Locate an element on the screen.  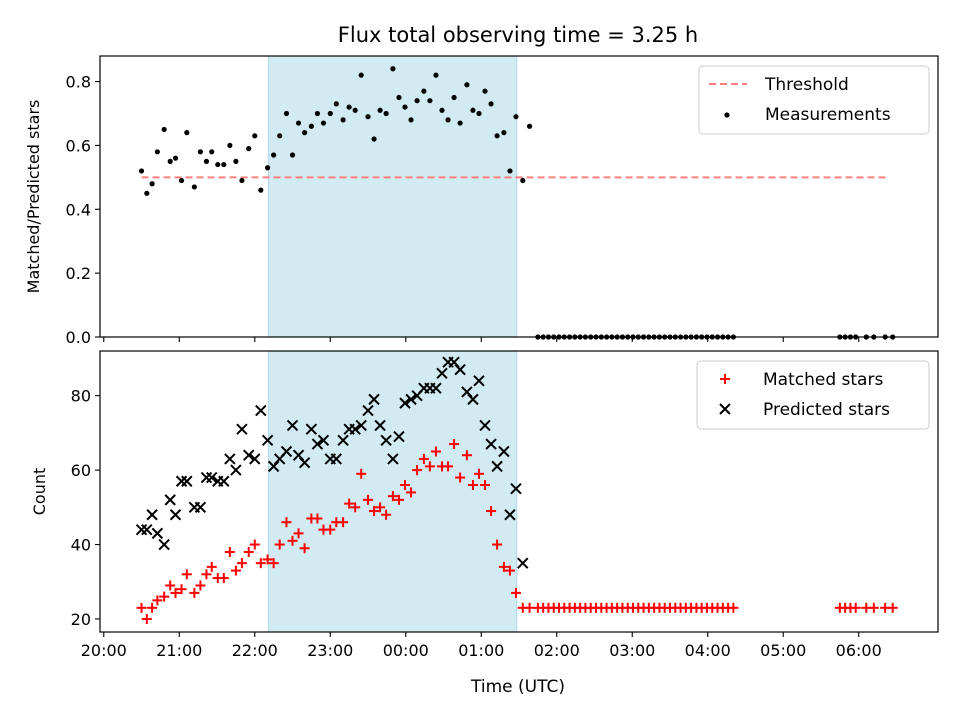
ratio-y-tick-label: 0.4 is located at coordinates (78, 209).